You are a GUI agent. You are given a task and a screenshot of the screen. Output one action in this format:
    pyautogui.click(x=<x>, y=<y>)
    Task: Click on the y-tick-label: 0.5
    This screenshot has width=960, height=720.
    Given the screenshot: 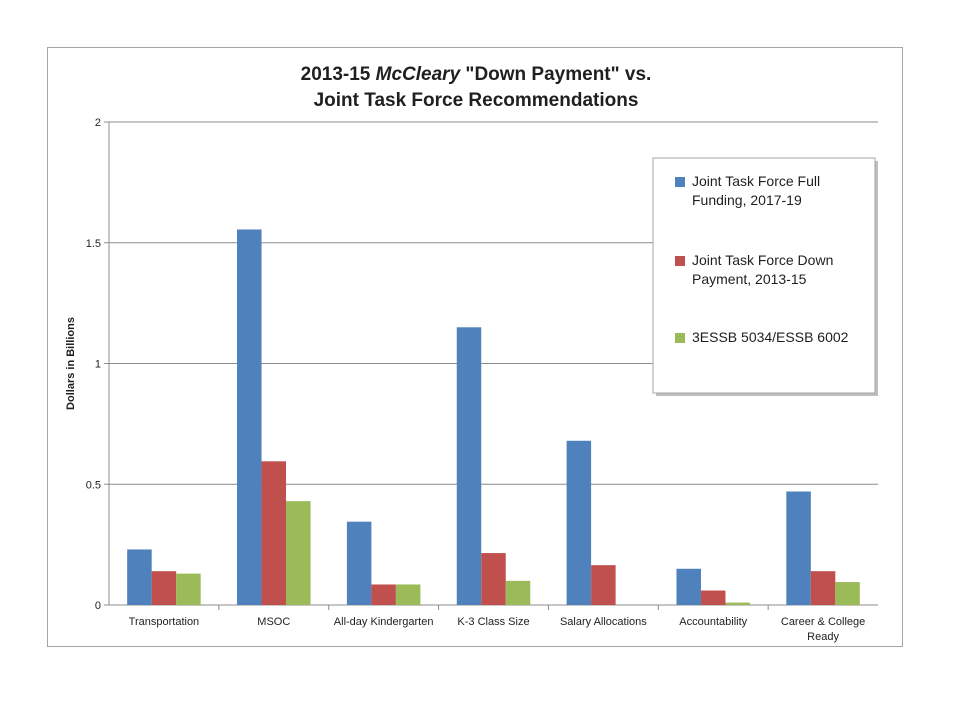 What is the action you would take?
    pyautogui.click(x=93, y=485)
    